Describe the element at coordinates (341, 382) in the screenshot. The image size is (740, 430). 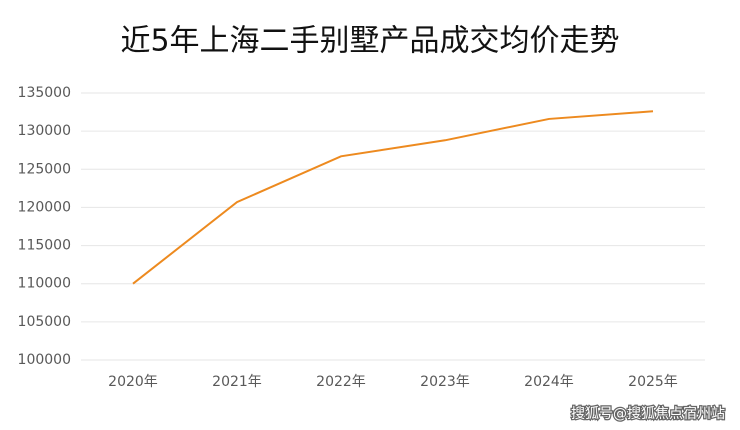
I see `x-tick-label: 2022年` at that location.